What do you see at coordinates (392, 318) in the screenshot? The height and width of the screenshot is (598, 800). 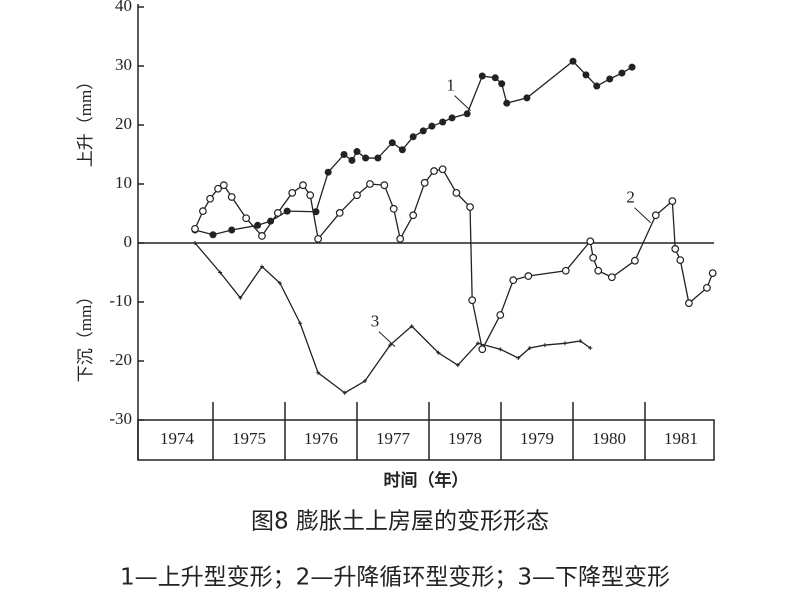 I see `series-line` at bounding box center [392, 318].